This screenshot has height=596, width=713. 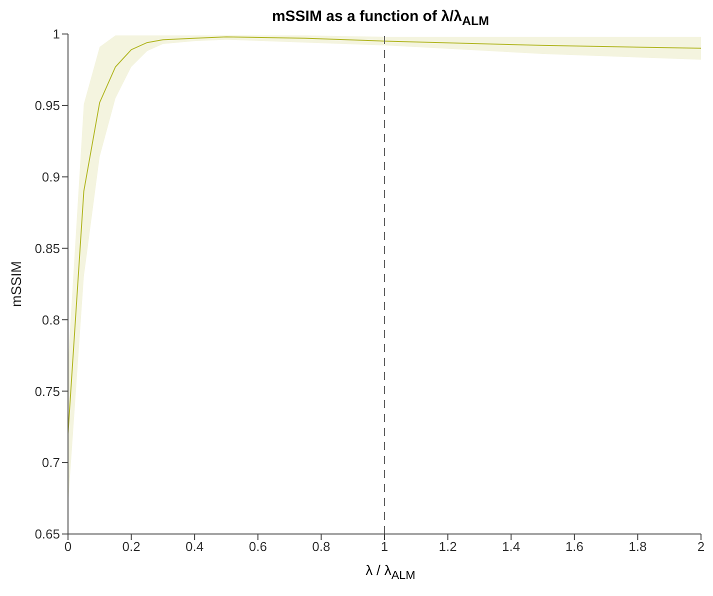 I want to click on chart-title: mSSIM as a function of λ/λ$_{ALM}$, so click(x=380, y=18).